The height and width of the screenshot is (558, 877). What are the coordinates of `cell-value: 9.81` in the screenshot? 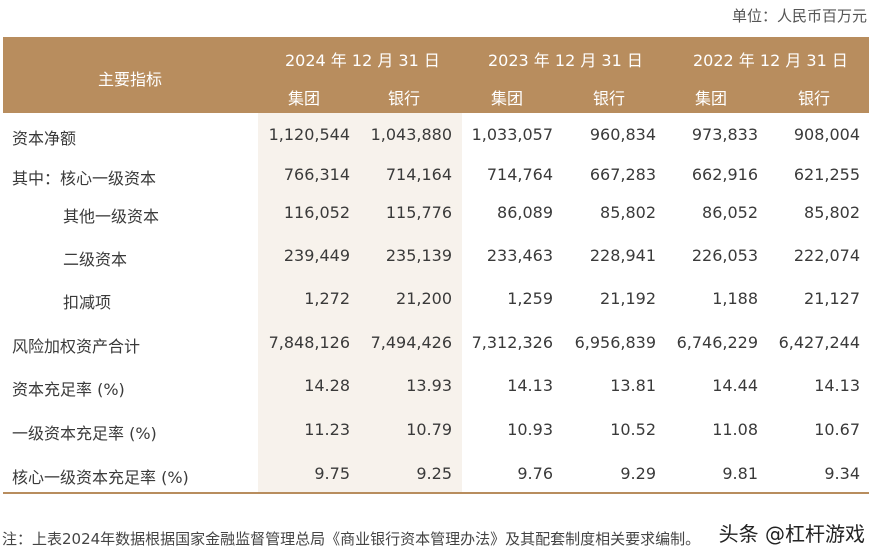 It's located at (740, 473).